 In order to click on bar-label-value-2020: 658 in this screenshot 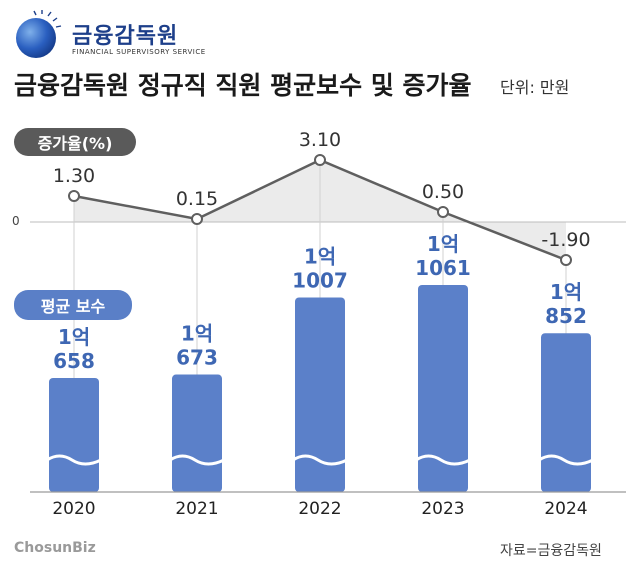, I will do `click(74, 361)`.